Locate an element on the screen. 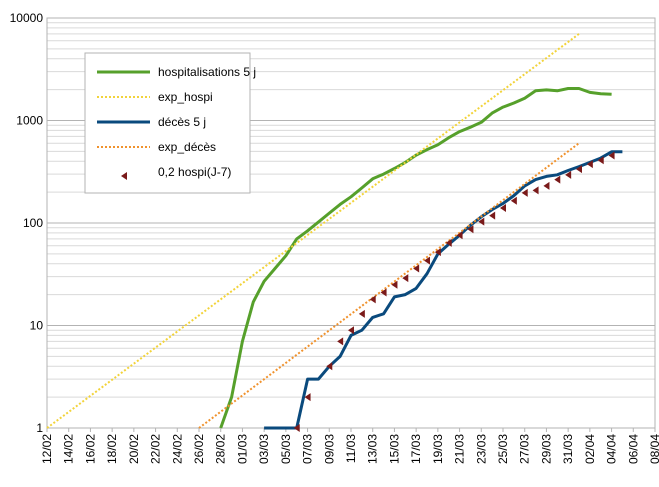  x-tick-label: 26/02 is located at coordinates (199, 449).